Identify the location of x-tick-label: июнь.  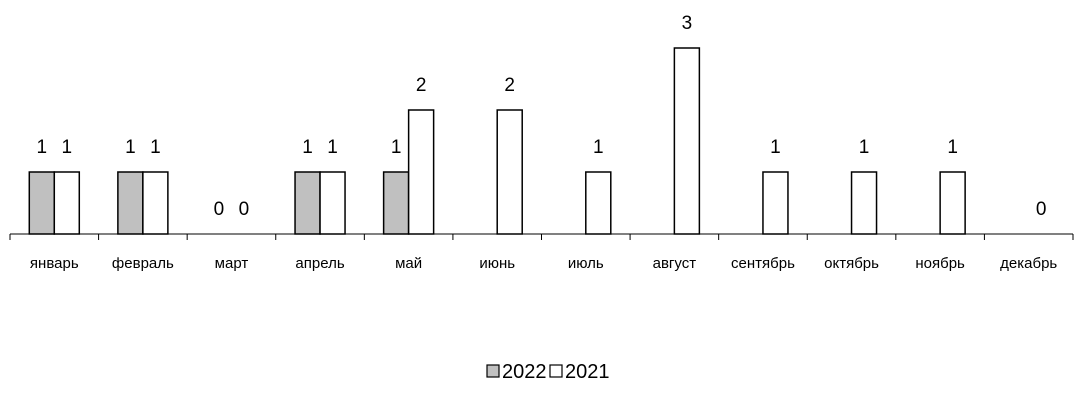
(497, 263).